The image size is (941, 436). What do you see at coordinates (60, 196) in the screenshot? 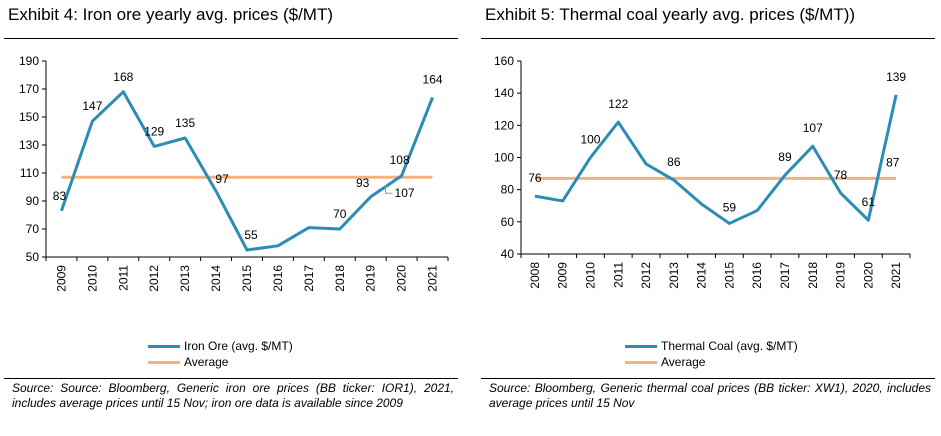
I see `data-label: 83` at bounding box center [60, 196].